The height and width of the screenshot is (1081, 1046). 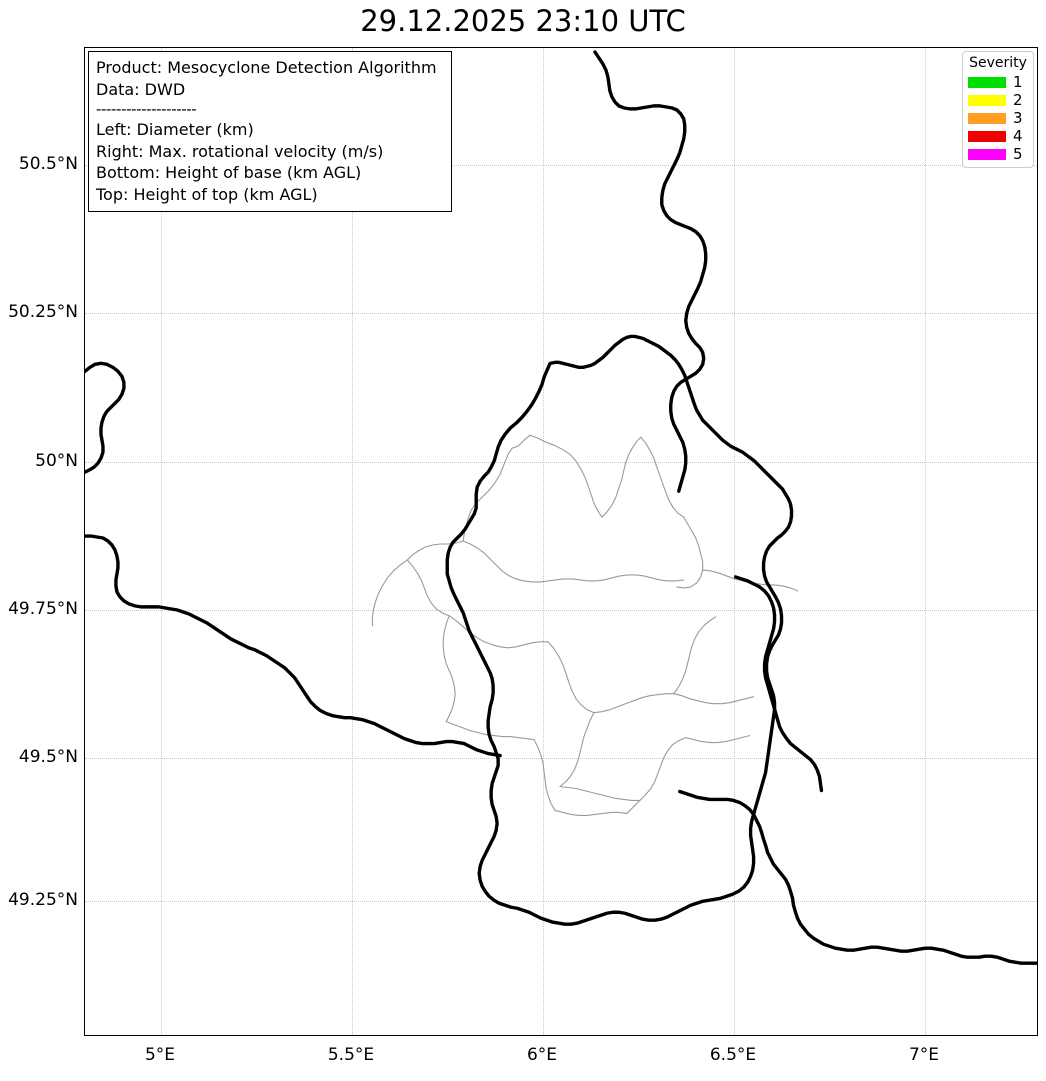 What do you see at coordinates (542, 1055) in the screenshot?
I see `x-tick-label-6E: 6°E` at bounding box center [542, 1055].